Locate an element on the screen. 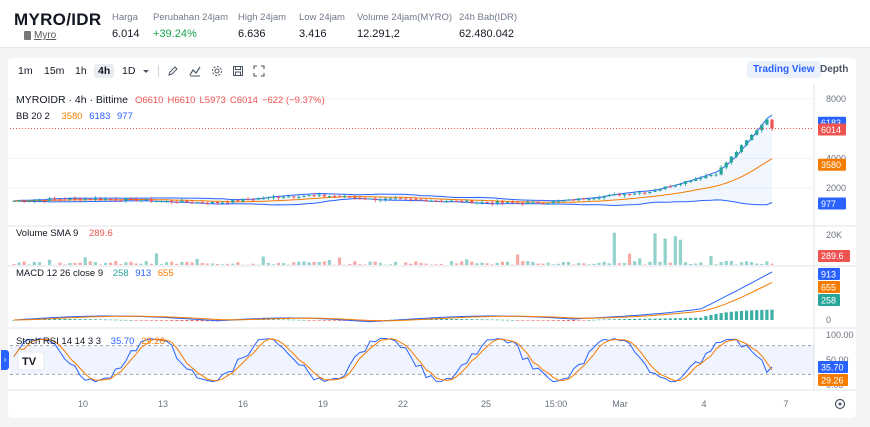 The width and height of the screenshot is (870, 427). interval-15m: 15m is located at coordinates (54, 71).